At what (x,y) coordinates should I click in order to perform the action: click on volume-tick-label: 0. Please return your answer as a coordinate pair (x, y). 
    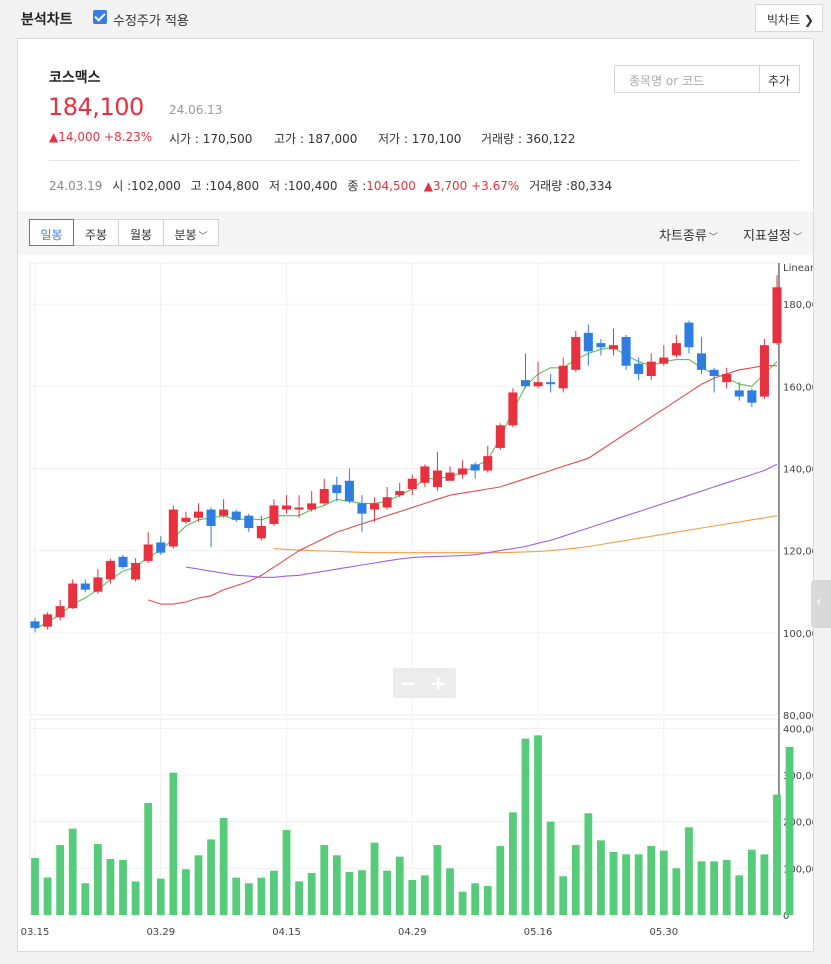
    Looking at the image, I should click on (786, 916).